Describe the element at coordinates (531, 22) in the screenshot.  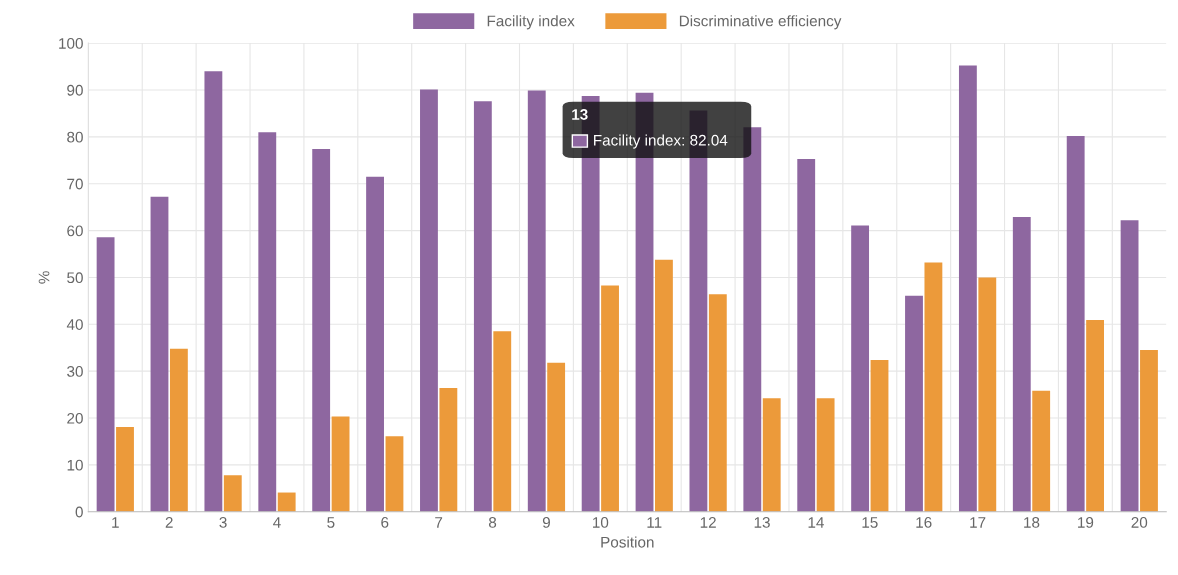
I see `legend-label: Facility index` at that location.